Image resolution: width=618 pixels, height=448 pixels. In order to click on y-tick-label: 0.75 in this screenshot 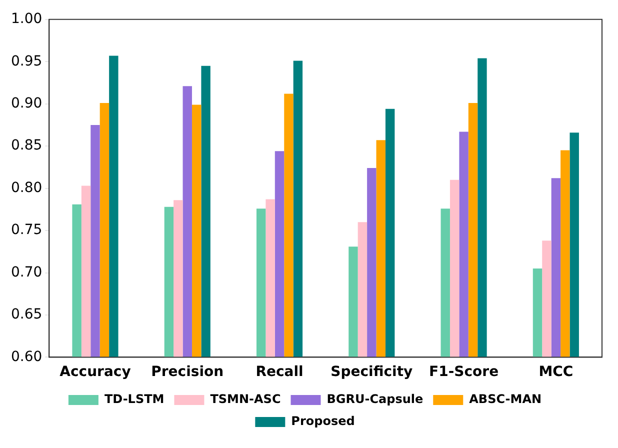, I will do `click(26, 230)`.